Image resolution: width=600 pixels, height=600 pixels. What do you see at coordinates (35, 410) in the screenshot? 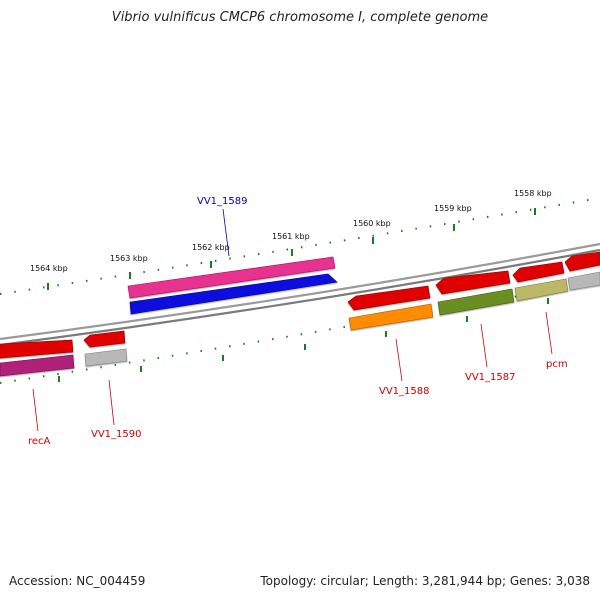
I see `leader-recA` at bounding box center [35, 410].